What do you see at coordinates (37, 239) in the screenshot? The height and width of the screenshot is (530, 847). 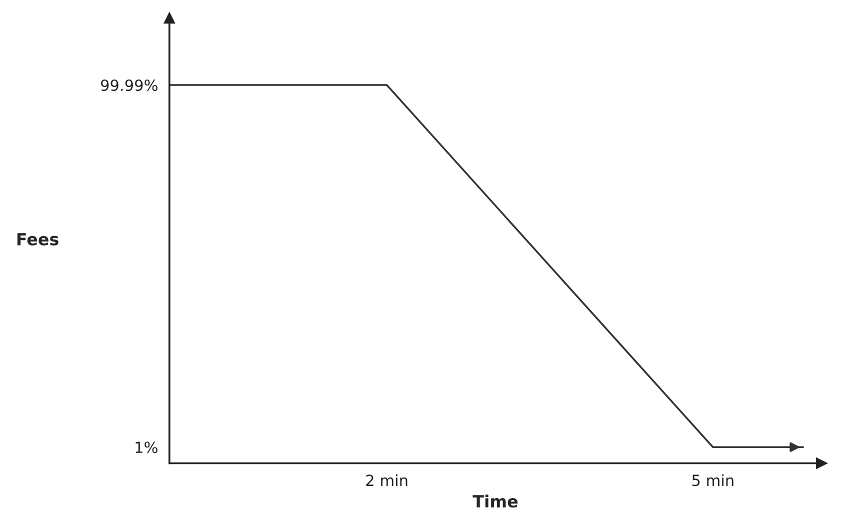 I see `y-axis-title: Fees` at bounding box center [37, 239].